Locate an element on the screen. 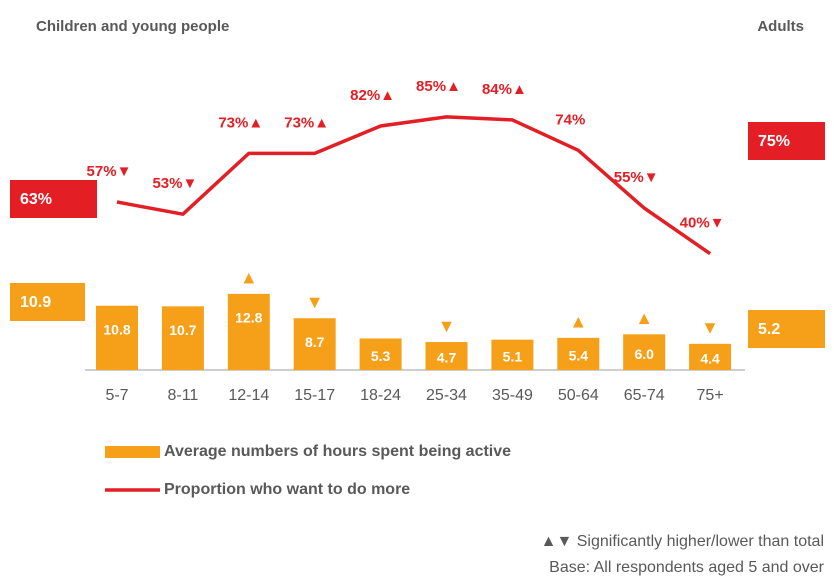  x-tick-label: 18-24 is located at coordinates (380, 395).